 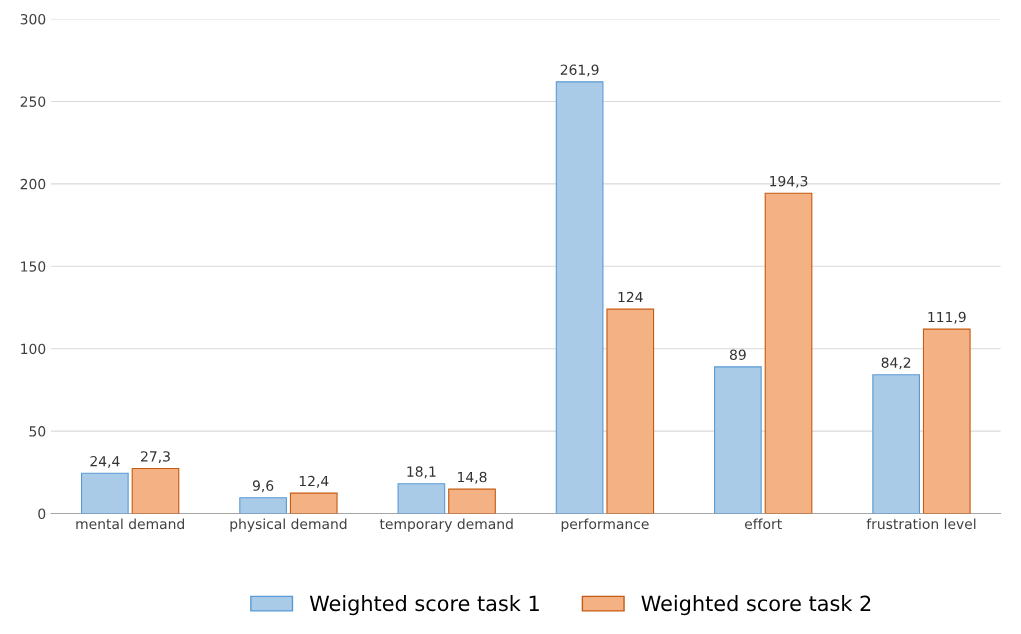 What do you see at coordinates (605, 525) in the screenshot?
I see `x-tick-label: performance` at bounding box center [605, 525].